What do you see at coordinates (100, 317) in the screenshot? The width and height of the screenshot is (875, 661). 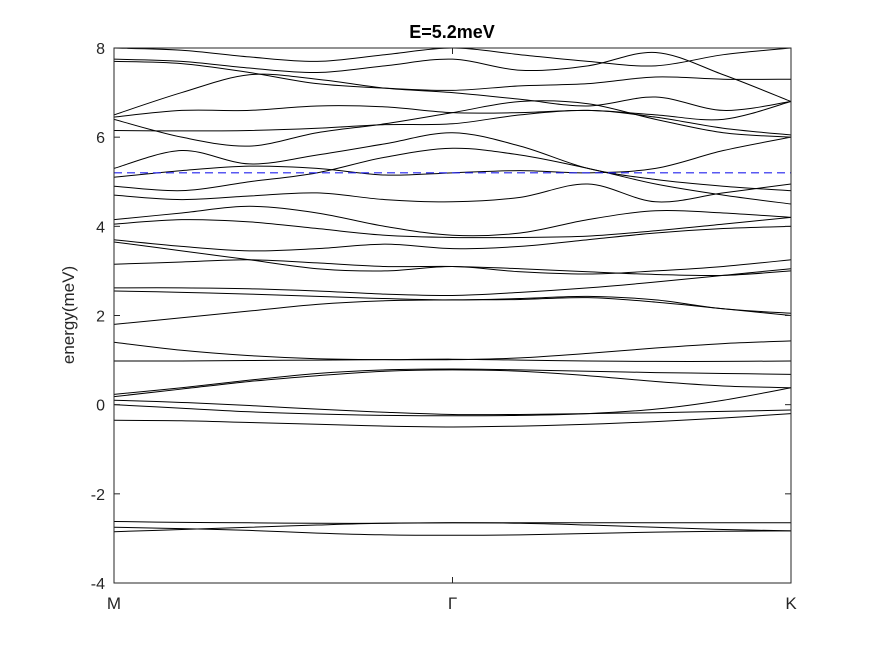 I see `y-tick-label: 2` at bounding box center [100, 317].